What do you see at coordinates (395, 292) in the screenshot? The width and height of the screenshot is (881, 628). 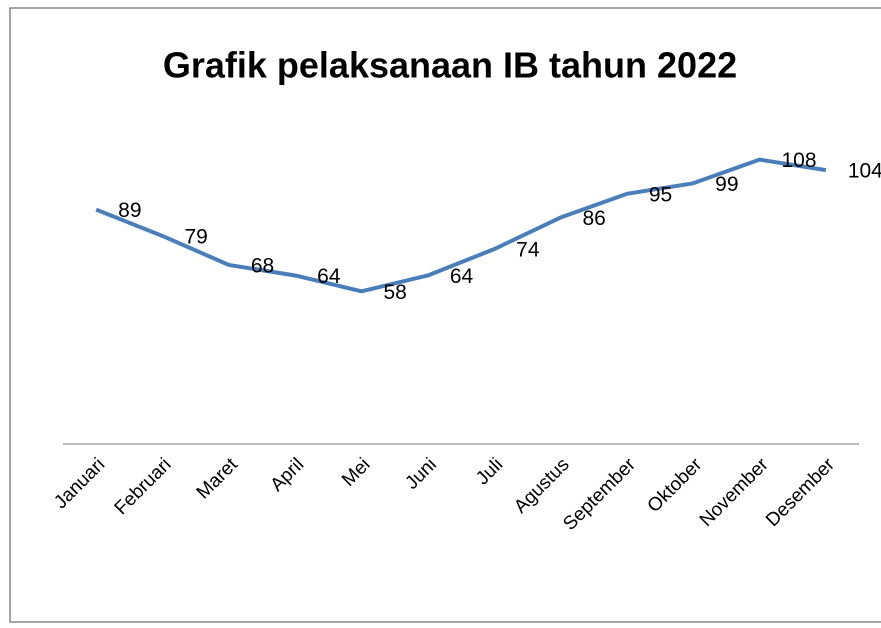 I see `data-label: 58` at bounding box center [395, 292].